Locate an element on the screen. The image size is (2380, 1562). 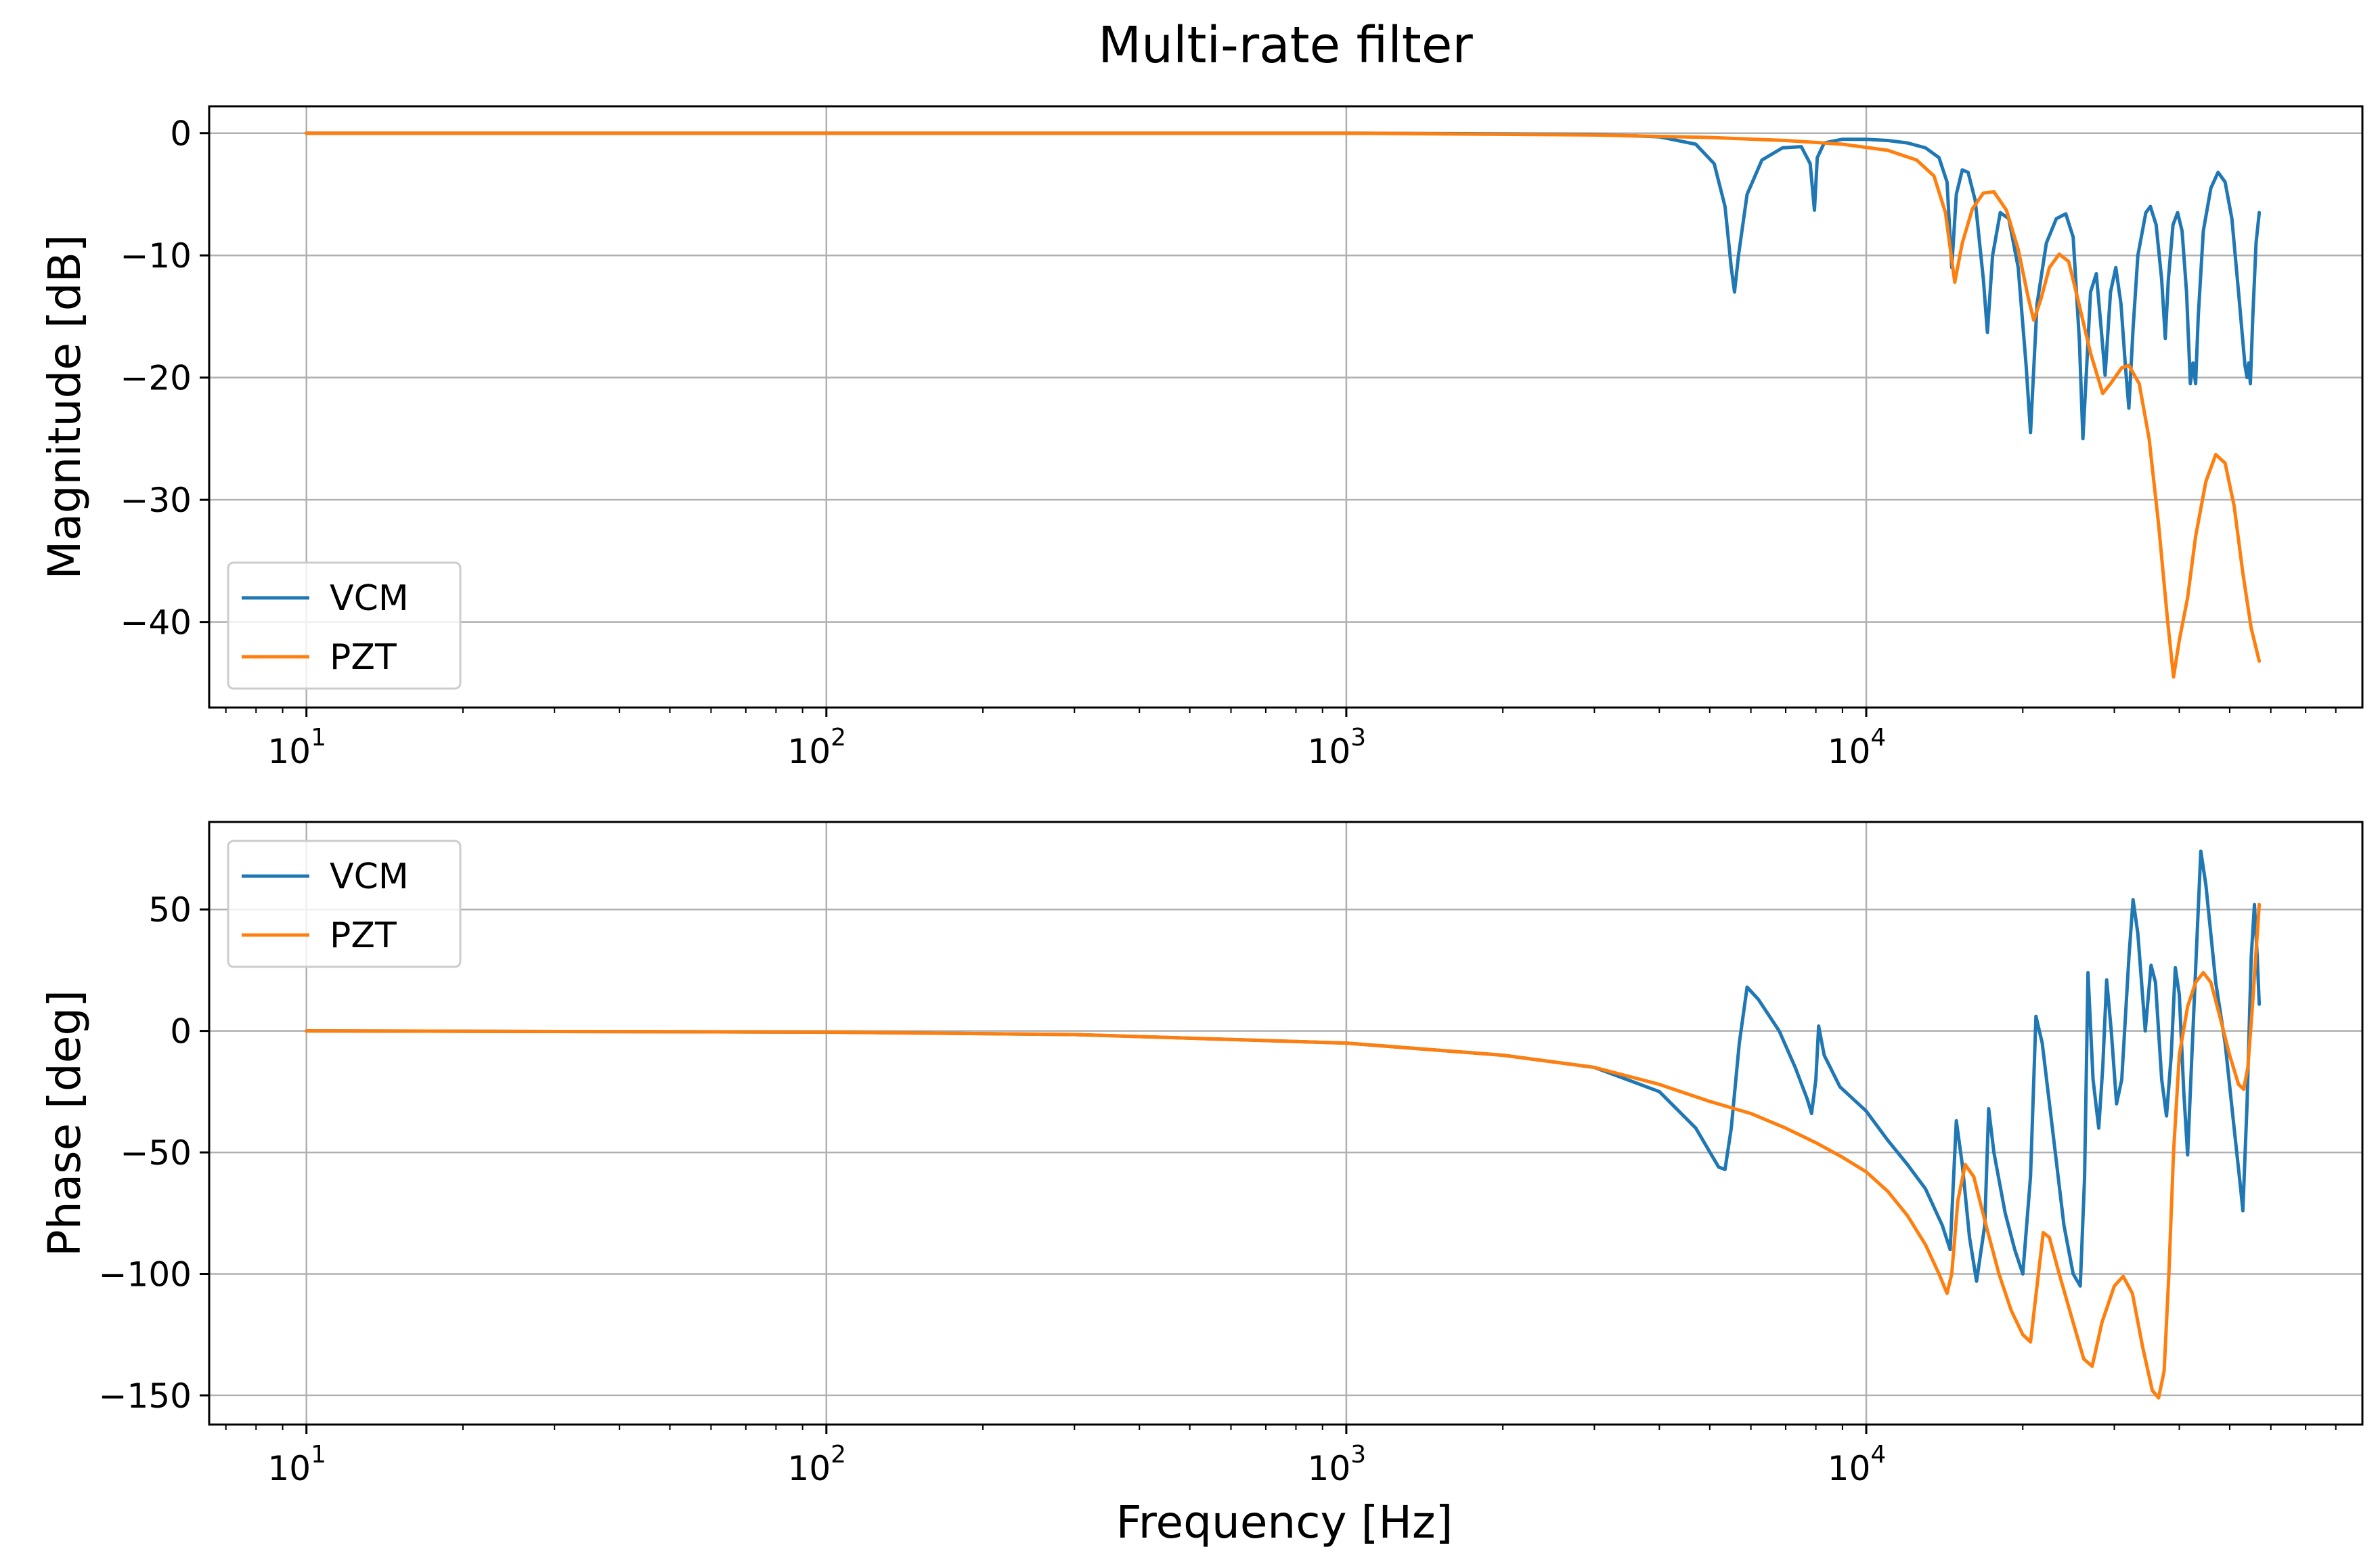
phase-y-tick-label: −150 is located at coordinates (145, 1396).